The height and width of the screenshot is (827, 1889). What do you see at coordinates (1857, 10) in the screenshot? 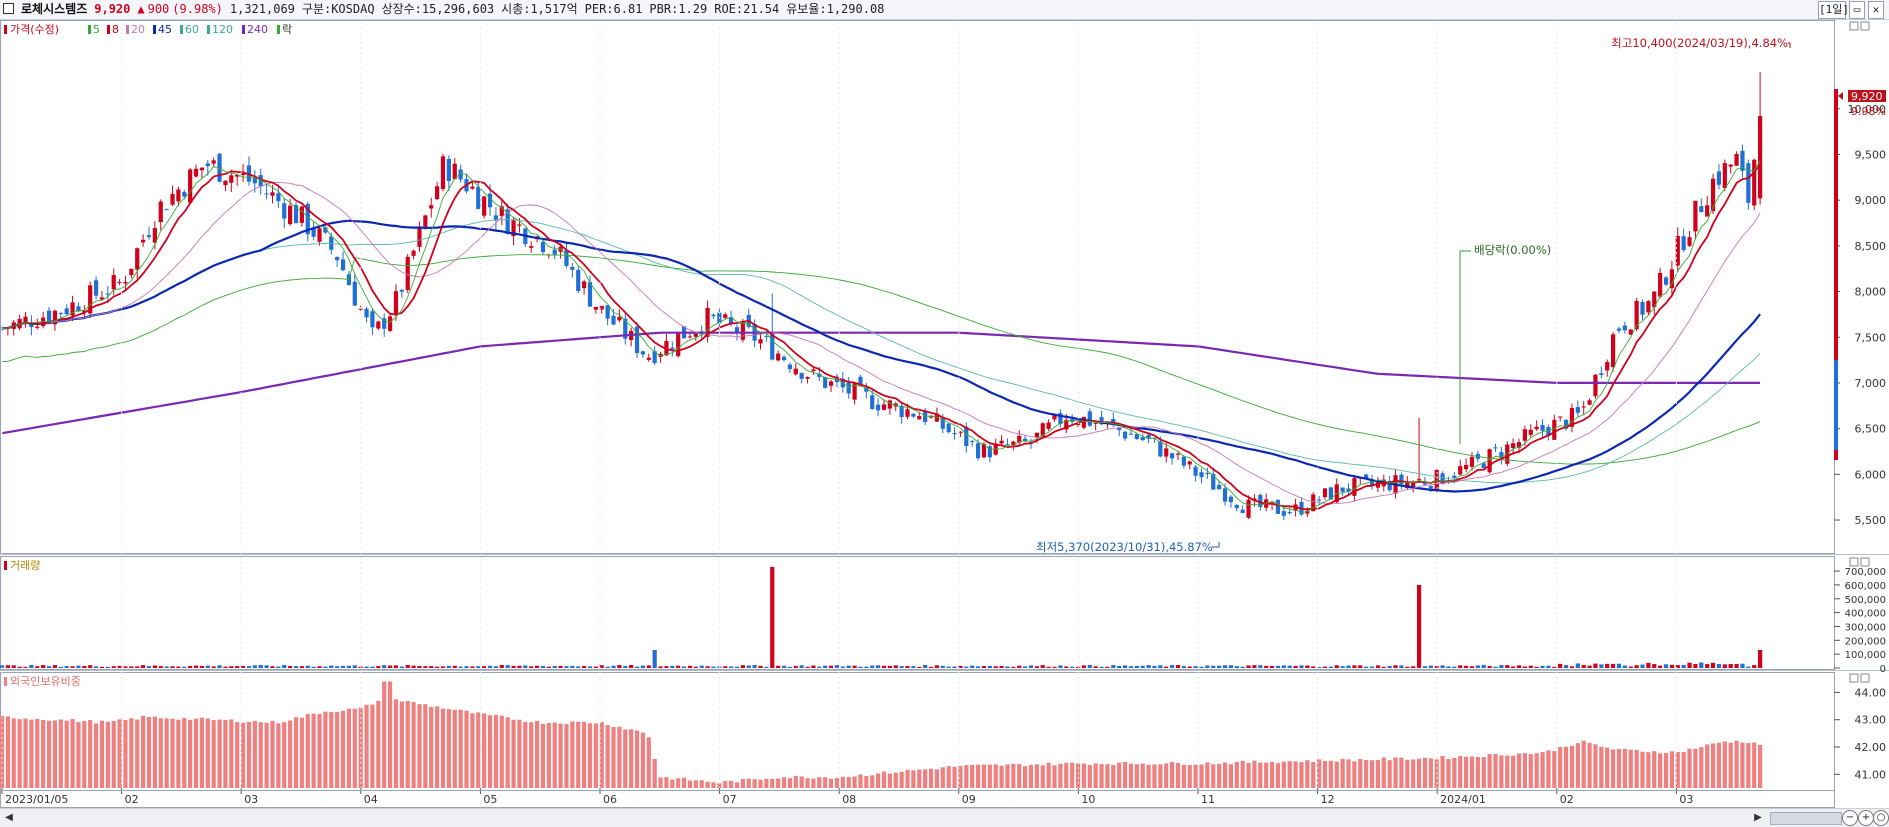
I see `restore-button: ▭` at bounding box center [1857, 10].